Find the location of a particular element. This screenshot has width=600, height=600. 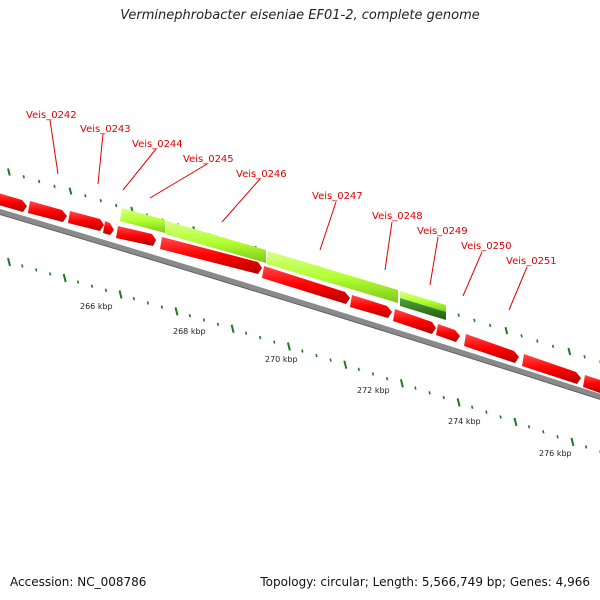

gene-label: Veis_0251 is located at coordinates (531, 261).